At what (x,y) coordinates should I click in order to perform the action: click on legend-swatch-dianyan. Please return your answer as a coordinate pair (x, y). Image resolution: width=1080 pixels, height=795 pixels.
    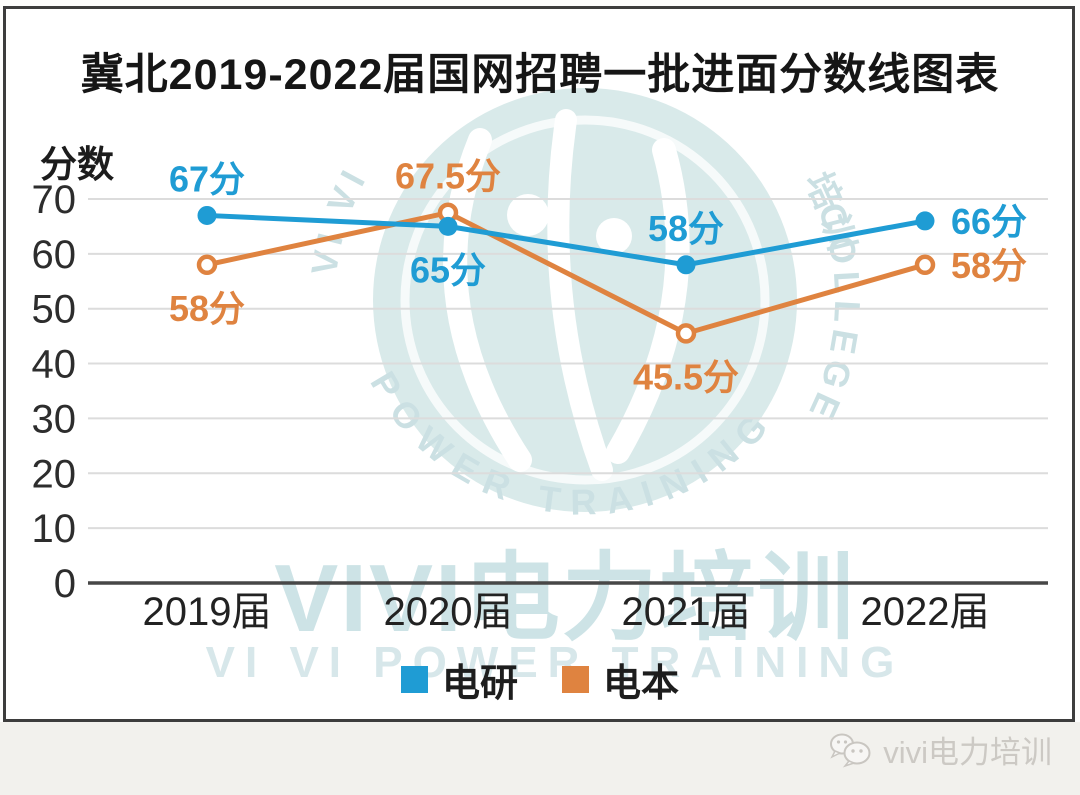
    Looking at the image, I should click on (414, 679).